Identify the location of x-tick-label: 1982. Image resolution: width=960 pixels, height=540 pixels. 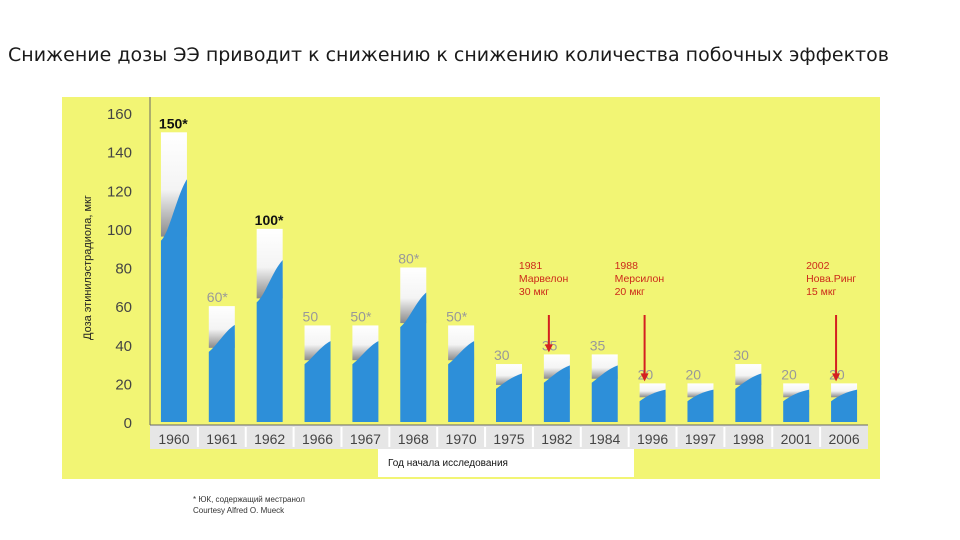
(556, 439).